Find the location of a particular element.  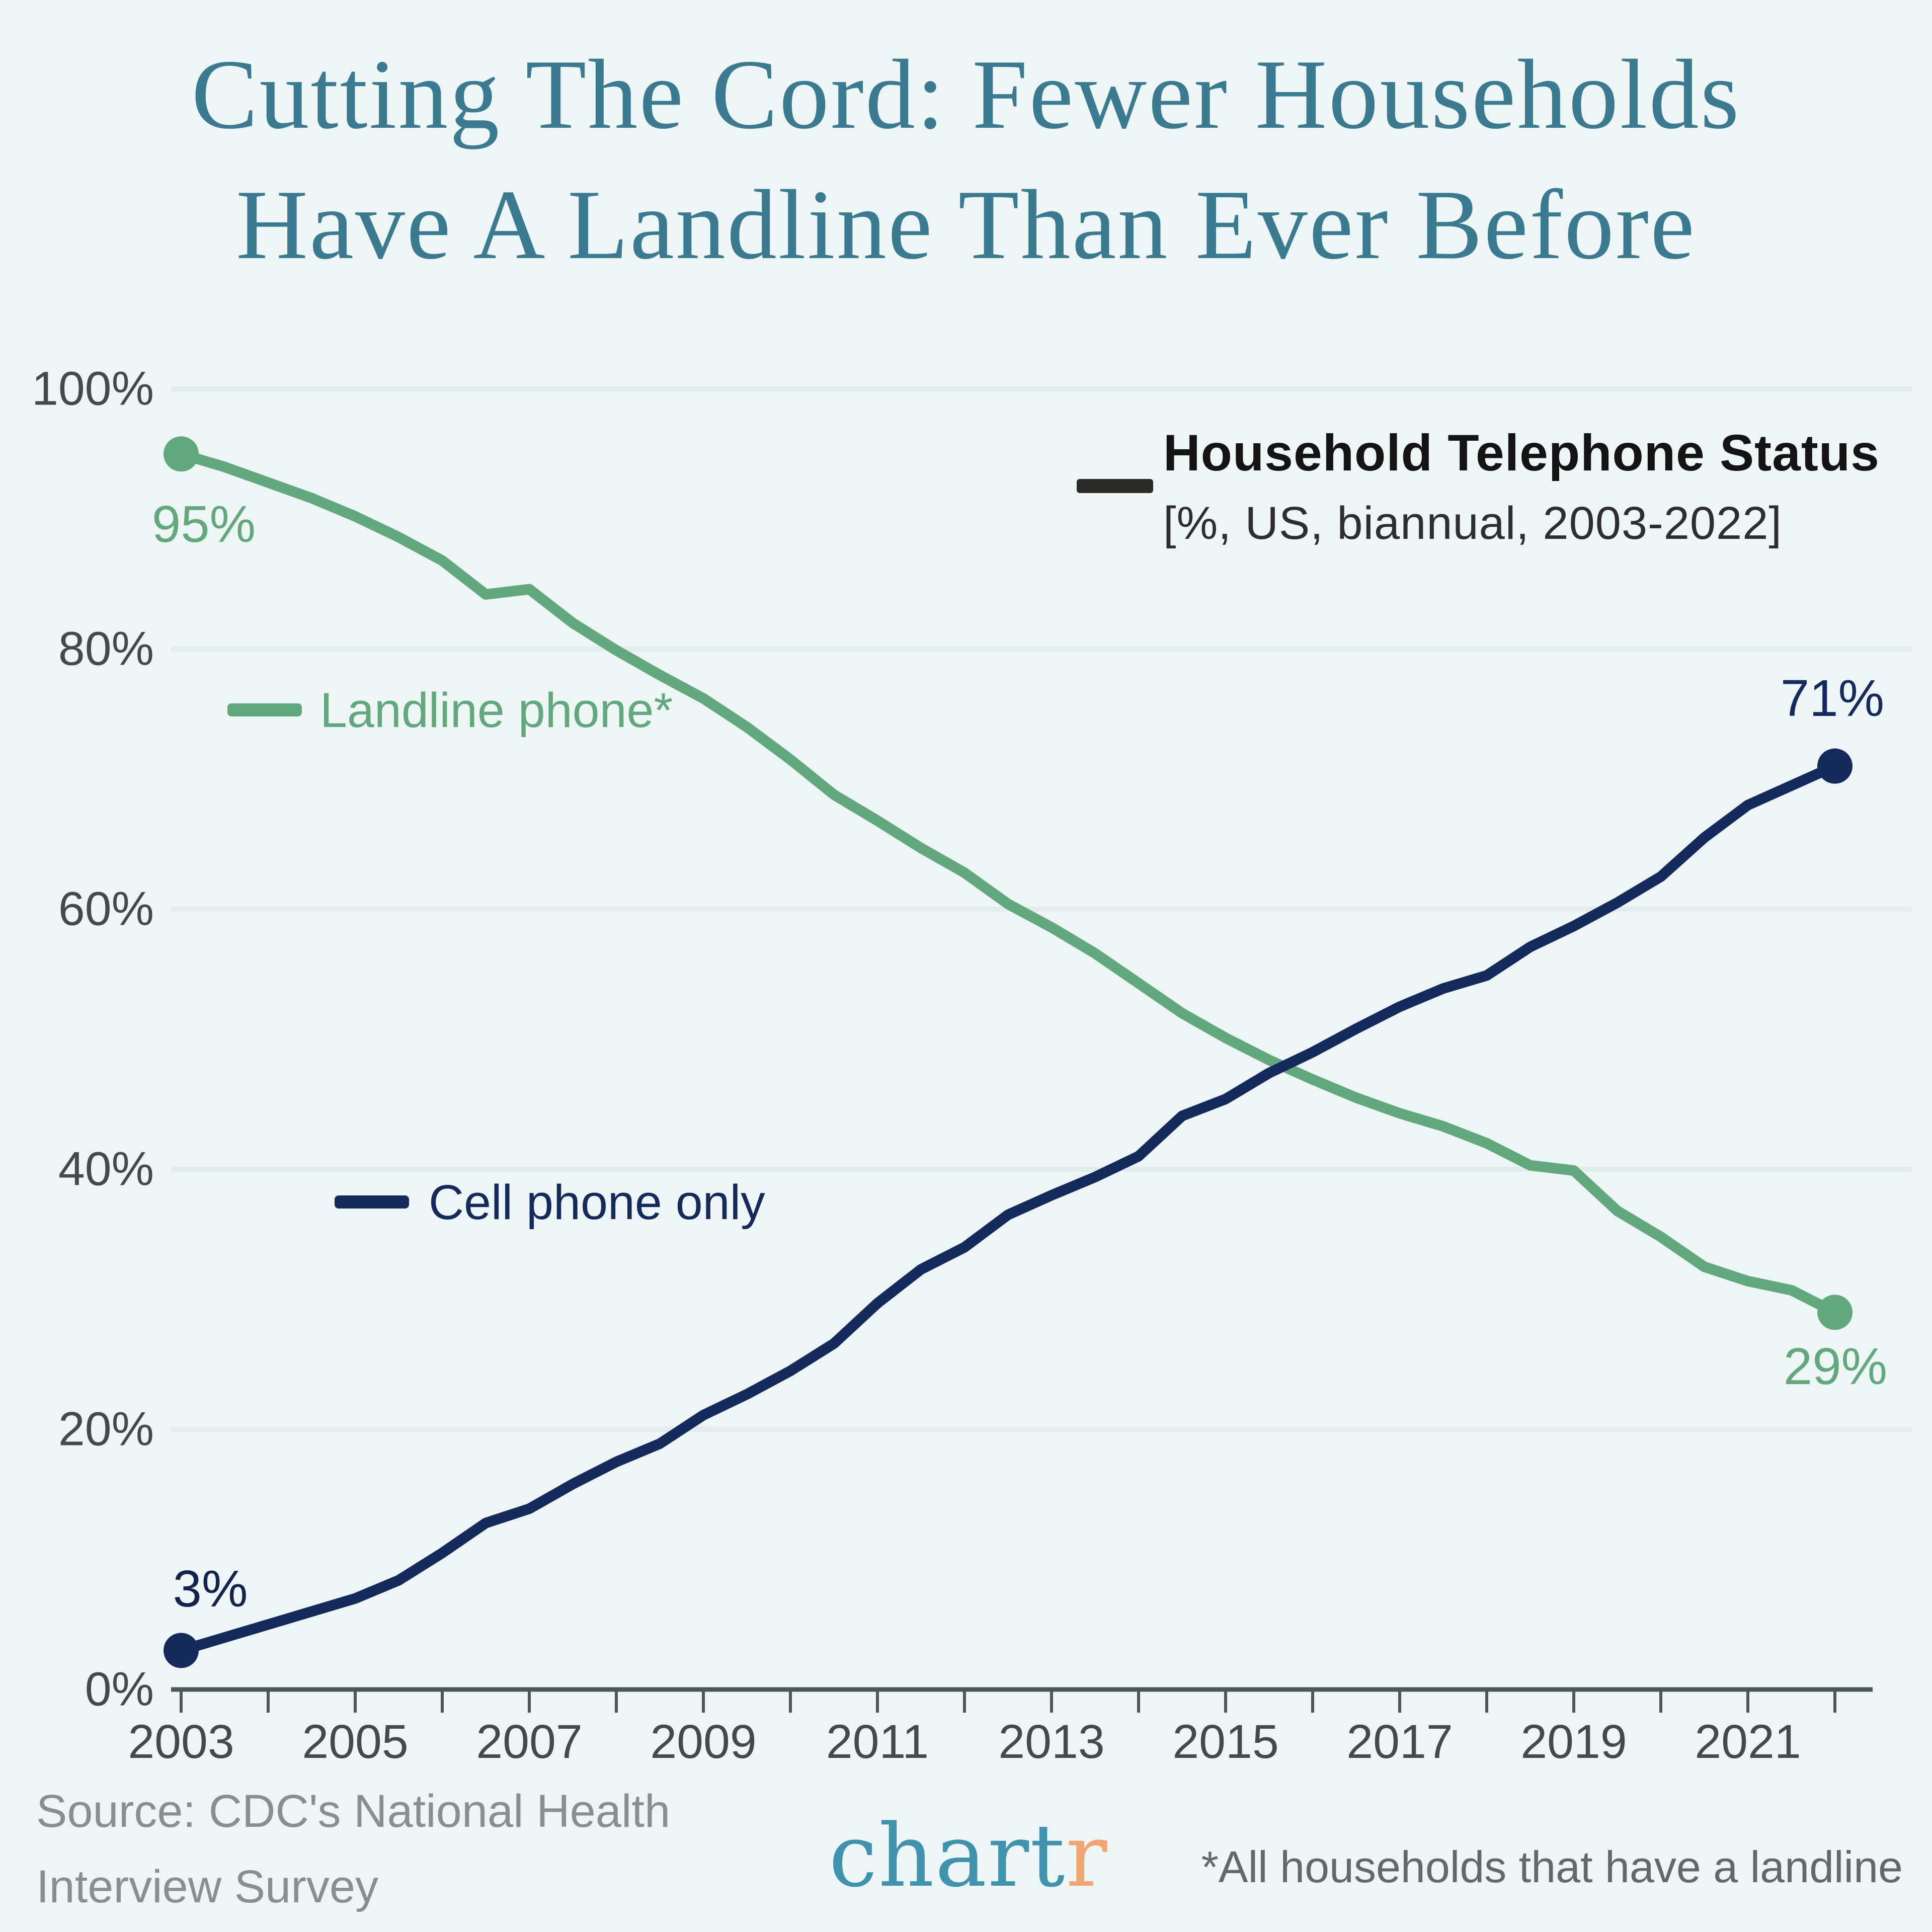

x-axis-label-2021: 2021 is located at coordinates (1748, 1742).